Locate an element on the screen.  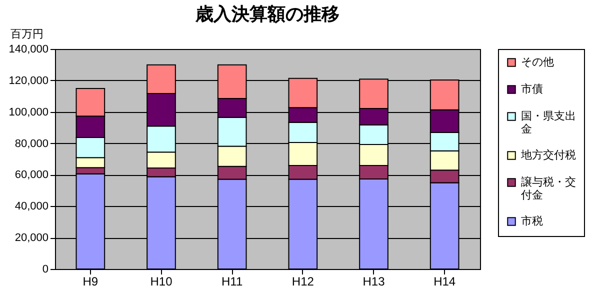
x-tick-label: H10 is located at coordinates (161, 281).